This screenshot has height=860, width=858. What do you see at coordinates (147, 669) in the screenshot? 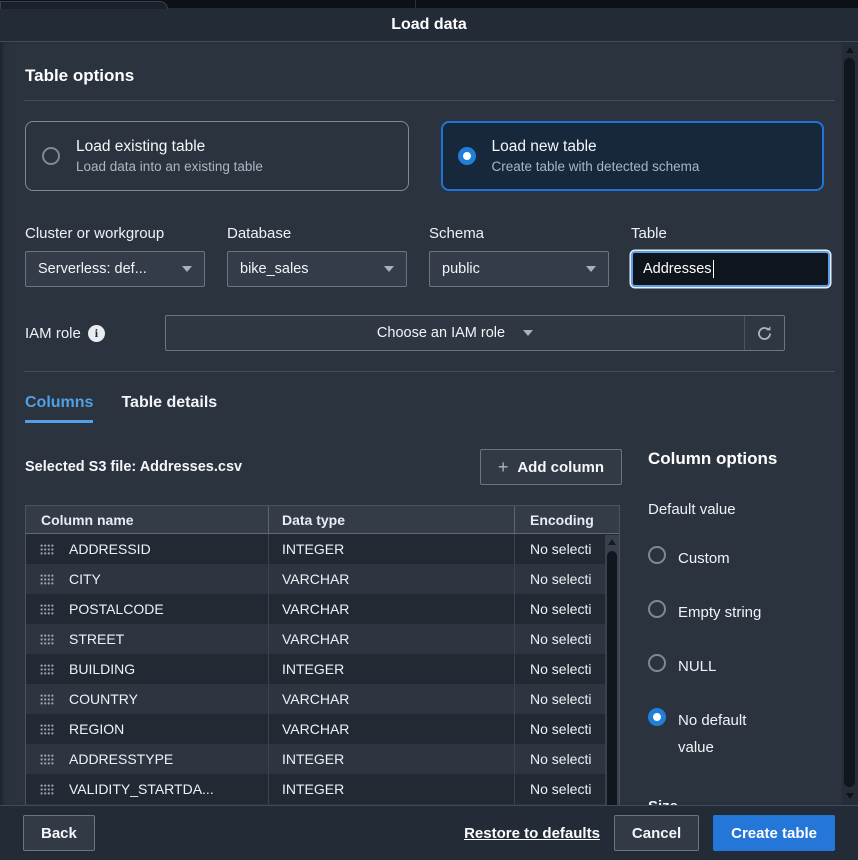
I see `column-name-cell: BUILDING` at bounding box center [147, 669].